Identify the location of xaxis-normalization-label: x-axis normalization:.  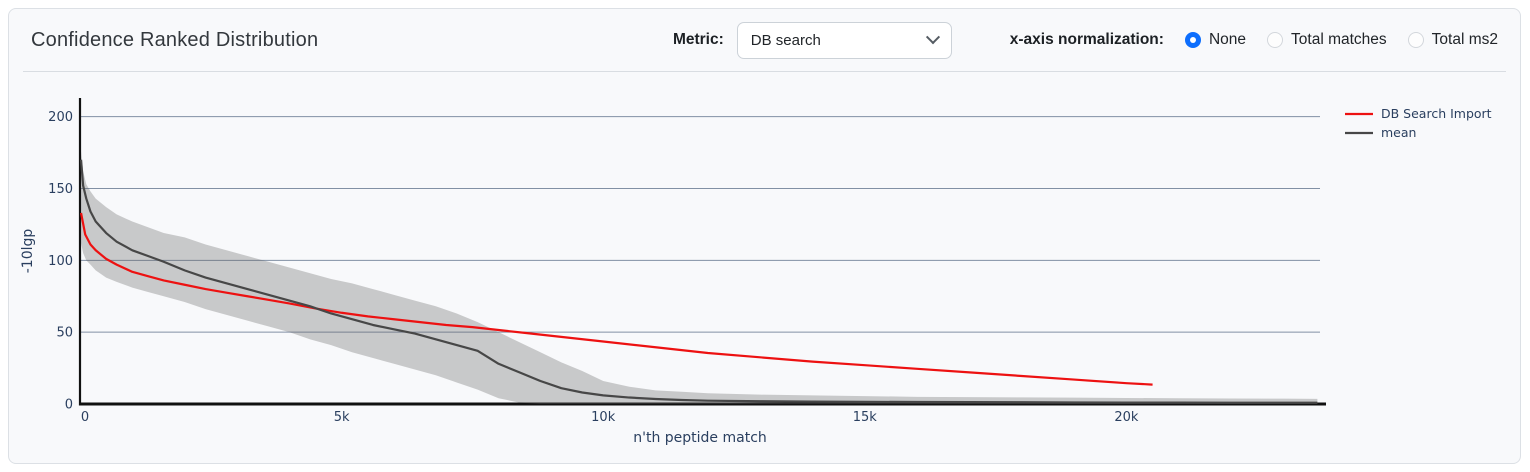
(1086, 39).